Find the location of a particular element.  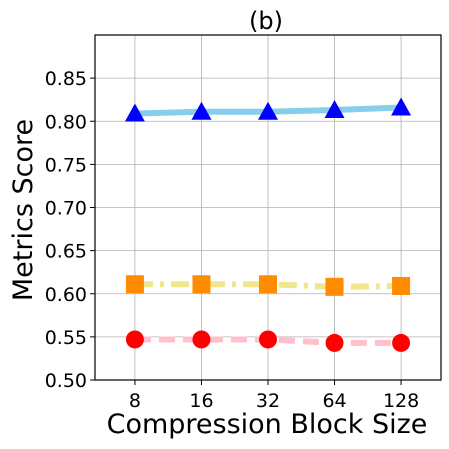

chart-title: (b) is located at coordinates (266, 21).